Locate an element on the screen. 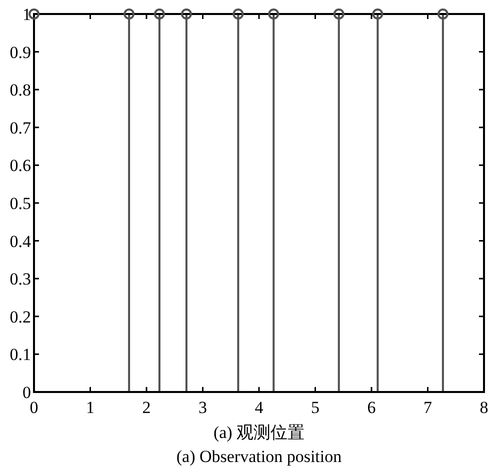  y-tick-label: 0.4 is located at coordinates (21, 241).